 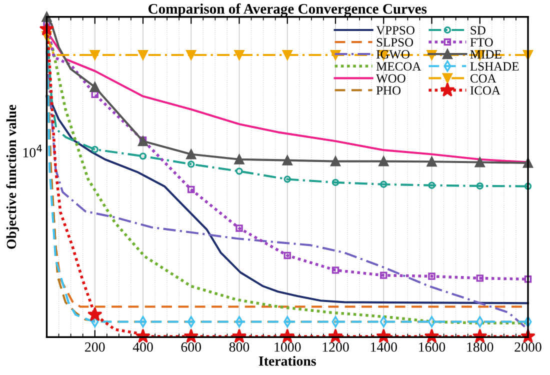 I want to click on legend-label: VPPSO, so click(x=395, y=30).